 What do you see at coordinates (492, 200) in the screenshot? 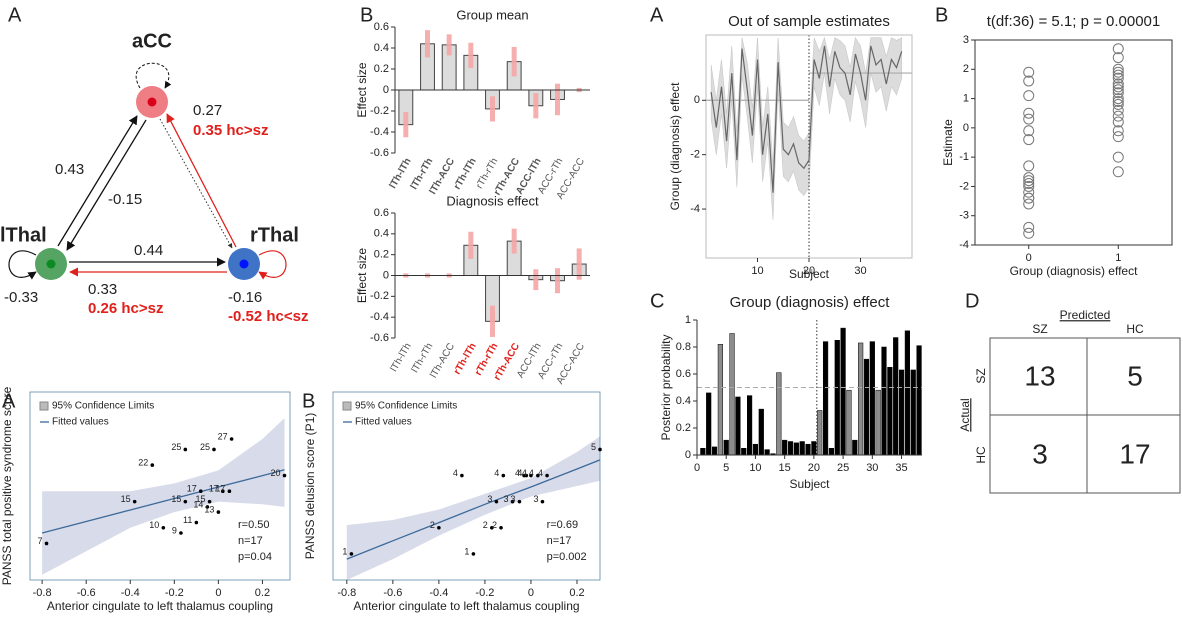
I see `chart-title: Diagnosis effect` at bounding box center [492, 200].